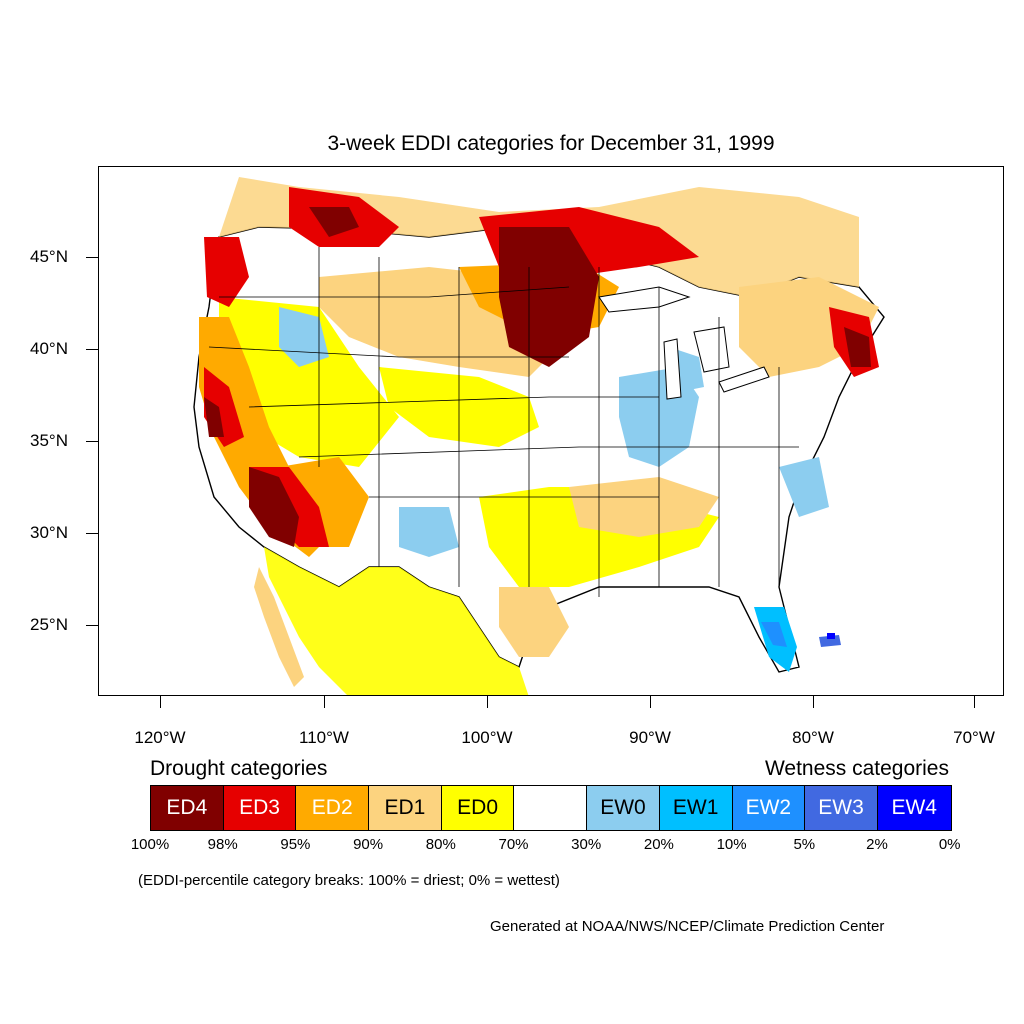 This screenshot has width=1024, height=1024. What do you see at coordinates (429, 532) in the screenshot?
I see `nm-ew0` at bounding box center [429, 532].